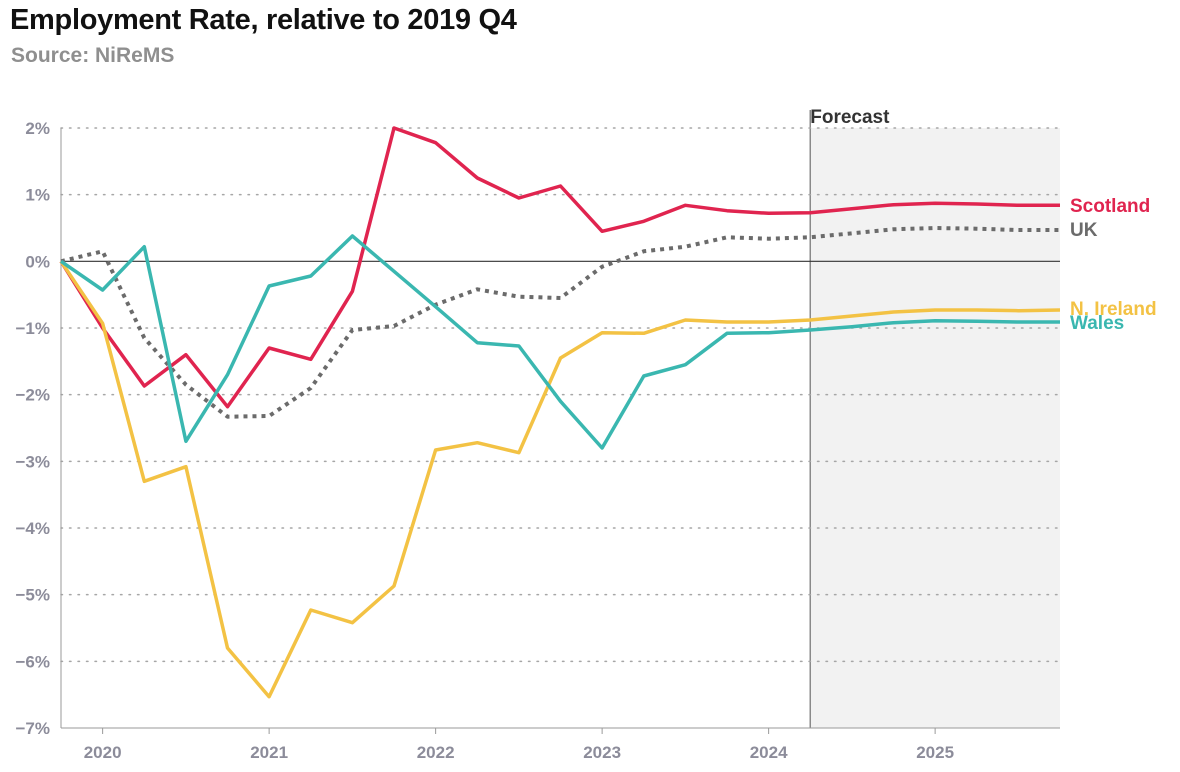 The height and width of the screenshot is (772, 1180). Describe the element at coordinates (850, 117) in the screenshot. I see `forecast-label: Forecast` at that location.